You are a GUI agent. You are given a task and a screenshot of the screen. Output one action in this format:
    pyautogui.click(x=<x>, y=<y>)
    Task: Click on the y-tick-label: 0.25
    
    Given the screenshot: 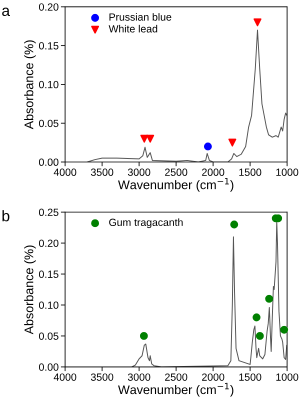 What is the action you would take?
    pyautogui.click(x=48, y=212)
    